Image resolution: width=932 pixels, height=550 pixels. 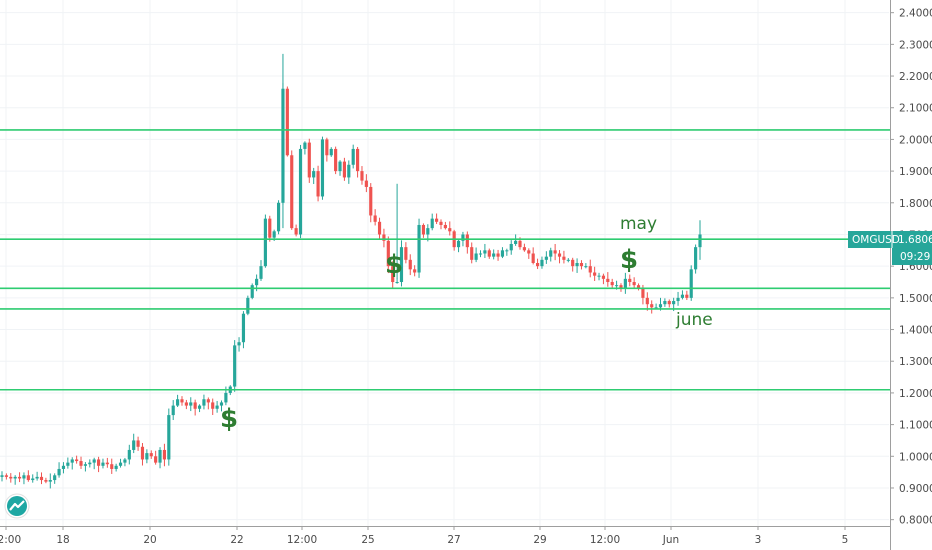 I want to click on x-tick-label: 20, so click(x=149, y=540).